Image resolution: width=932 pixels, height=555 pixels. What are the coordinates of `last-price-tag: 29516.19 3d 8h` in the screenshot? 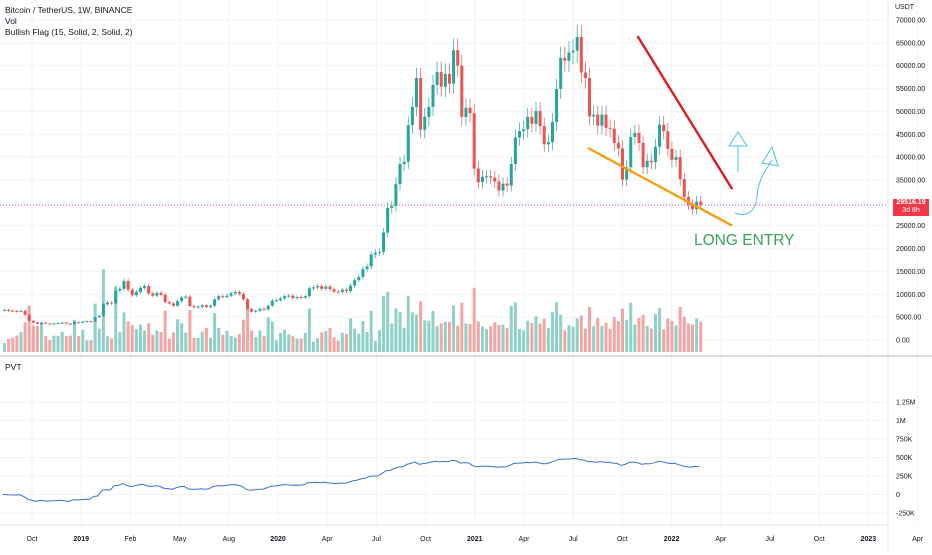 It's located at (911, 207).